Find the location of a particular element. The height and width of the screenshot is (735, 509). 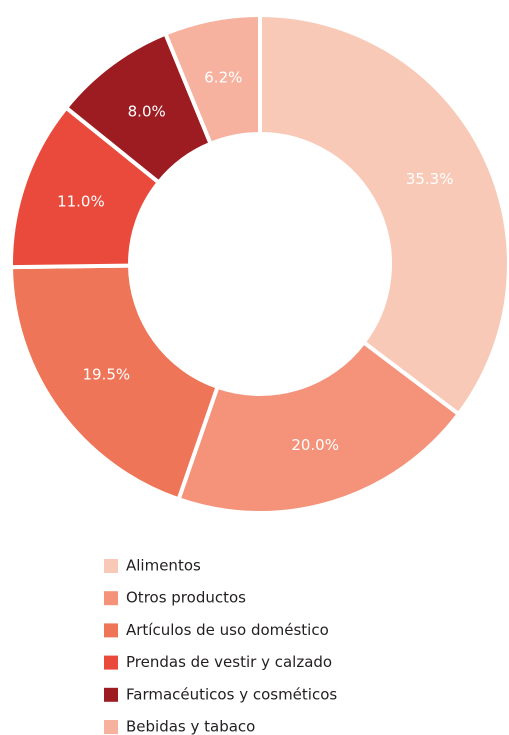

slice-label: 6.2% is located at coordinates (223, 78).